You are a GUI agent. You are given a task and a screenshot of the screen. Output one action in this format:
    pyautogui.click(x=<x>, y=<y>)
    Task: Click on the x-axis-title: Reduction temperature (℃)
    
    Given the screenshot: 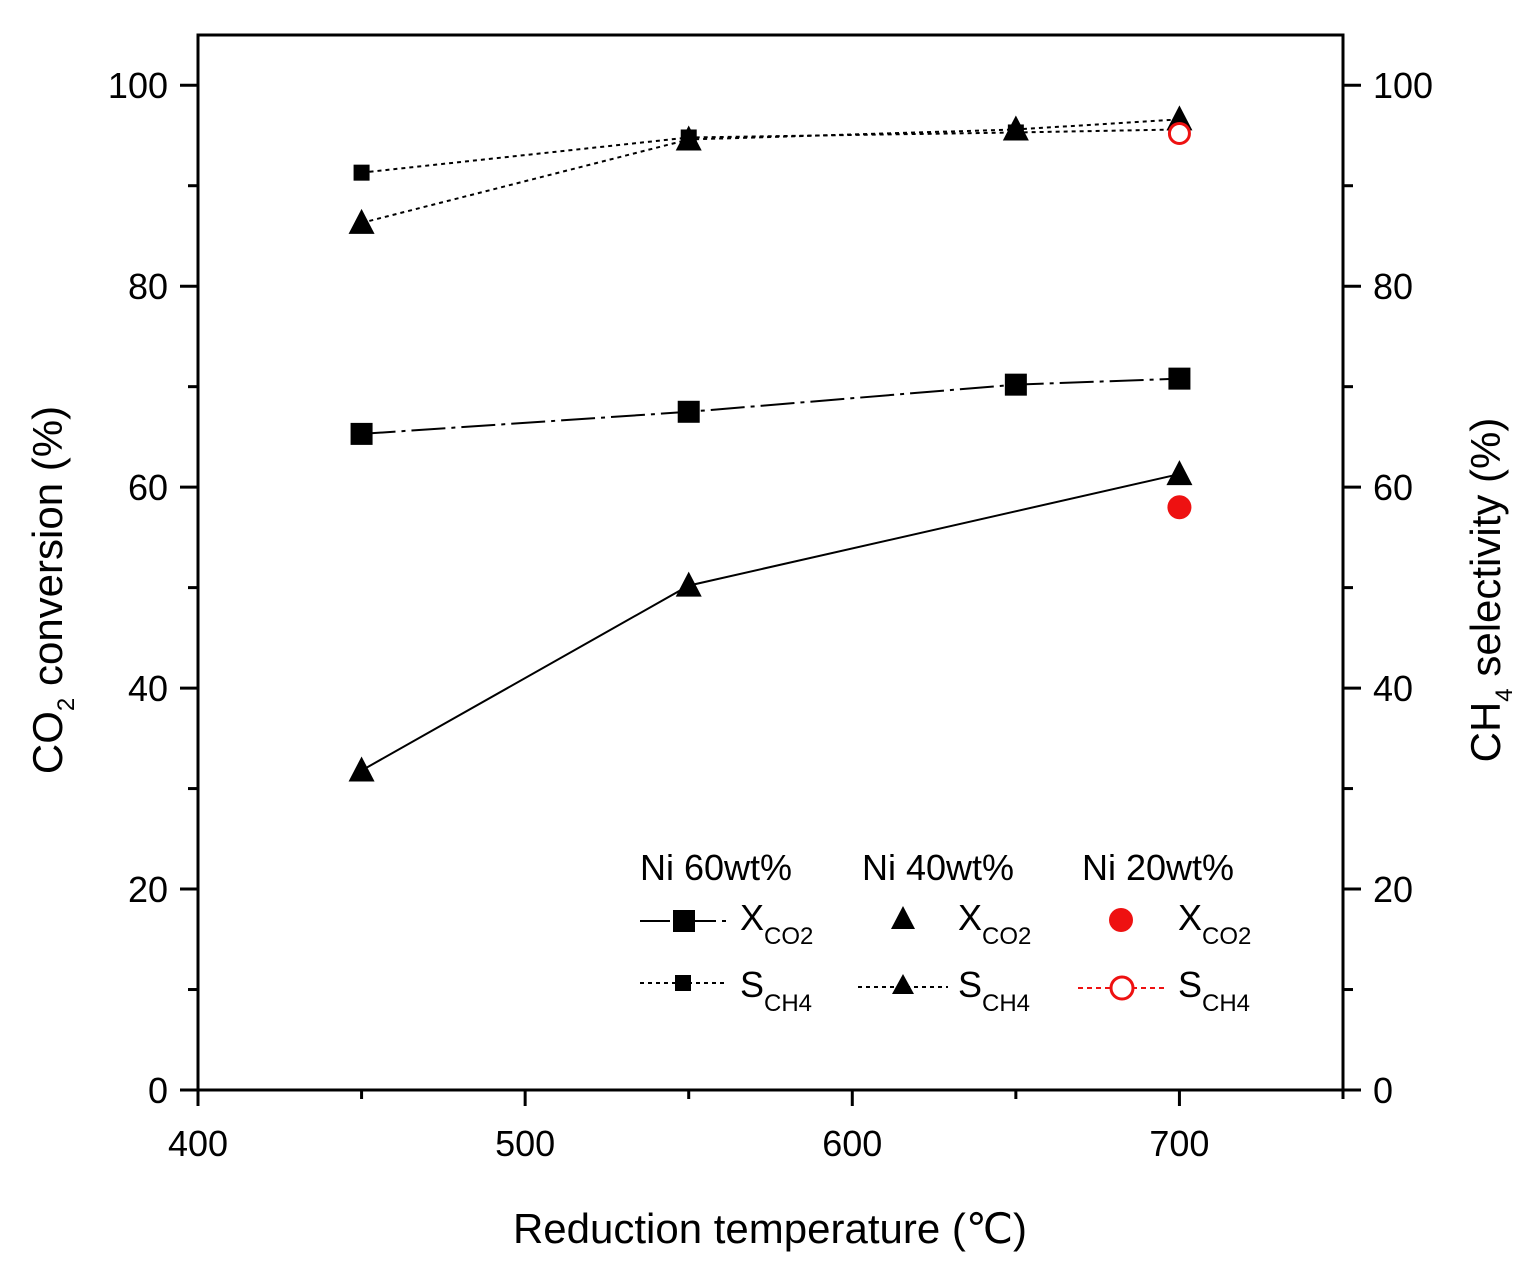 What is the action you would take?
    pyautogui.click(x=770, y=1228)
    